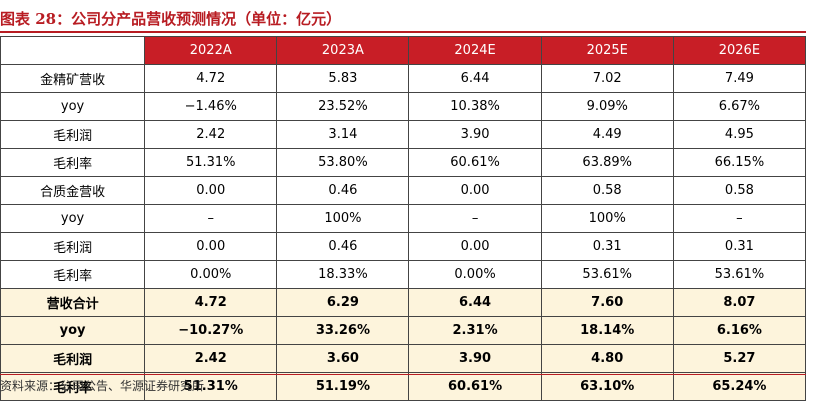 The width and height of the screenshot is (828, 408). I want to click on summary-row: 毛利润 2.42 3.60 3.90 4.80 5.27, so click(403, 358).